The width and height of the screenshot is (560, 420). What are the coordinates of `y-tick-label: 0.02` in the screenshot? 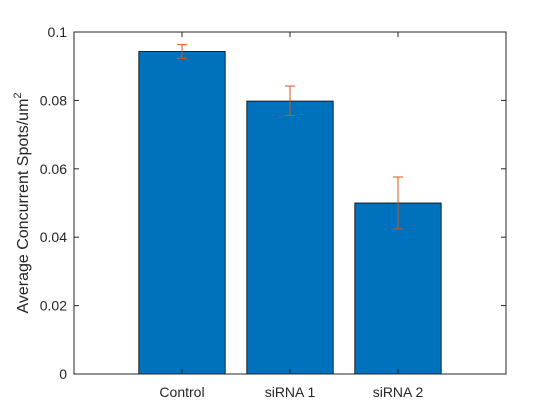 It's located at (53, 306).